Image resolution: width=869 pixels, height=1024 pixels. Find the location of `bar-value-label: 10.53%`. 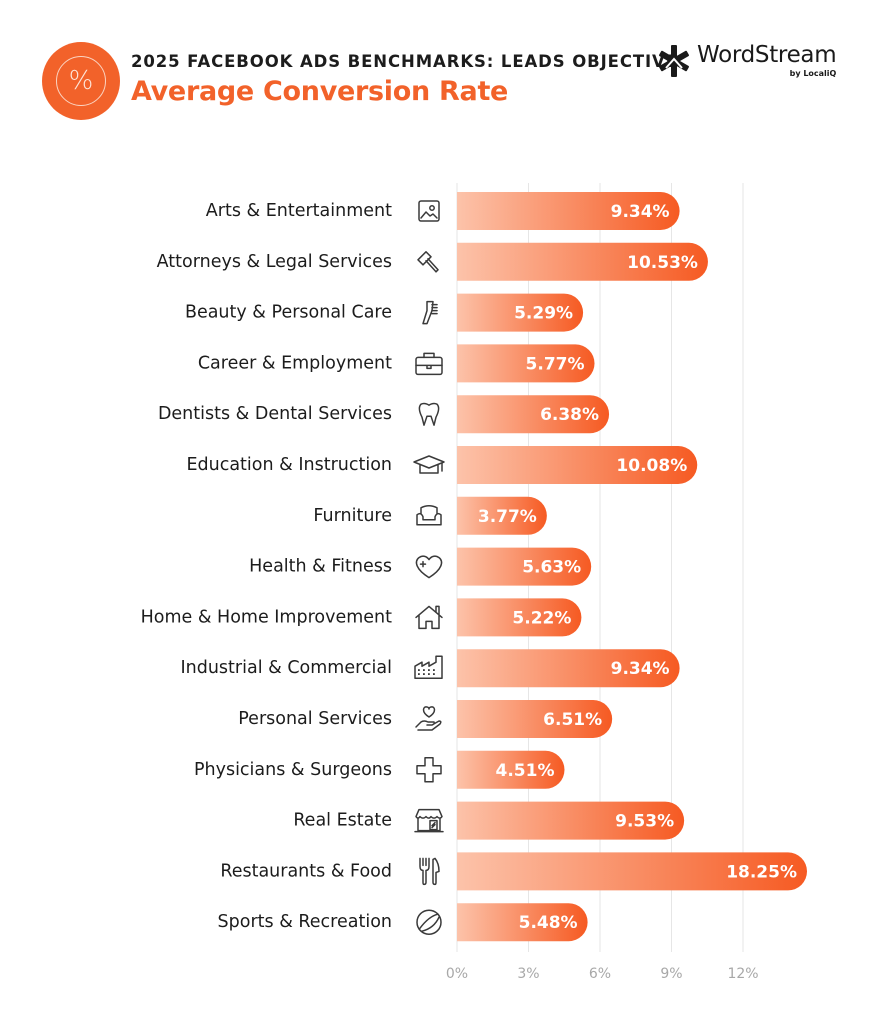

bar-value-label: 10.53% is located at coordinates (662, 263).